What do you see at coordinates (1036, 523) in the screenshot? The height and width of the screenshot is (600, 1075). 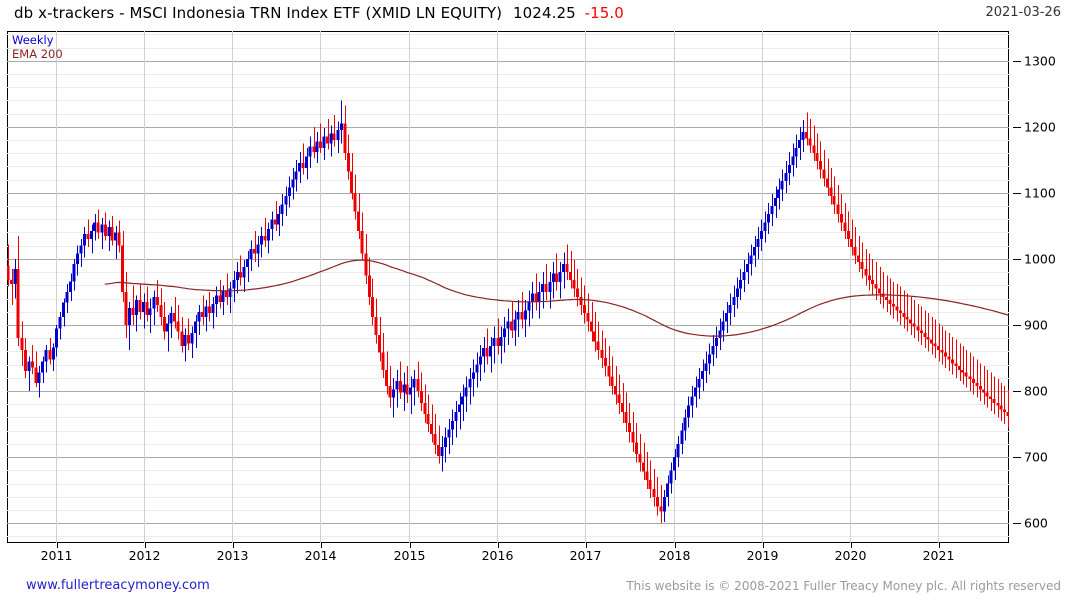 I see `y-axis-tick-label: 600` at bounding box center [1036, 523].